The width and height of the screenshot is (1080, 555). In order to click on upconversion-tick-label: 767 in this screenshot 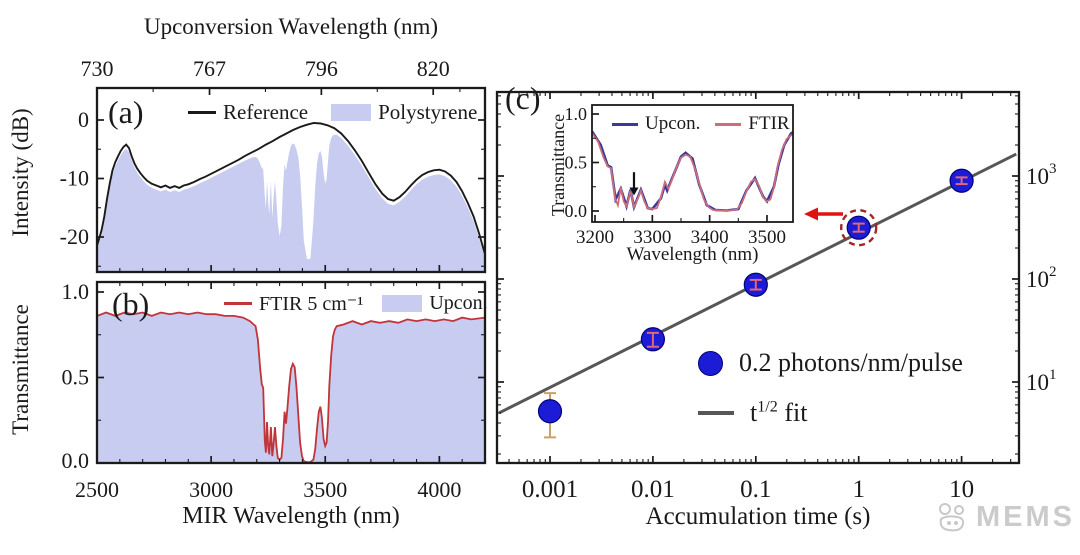, I will do `click(209, 68)`.